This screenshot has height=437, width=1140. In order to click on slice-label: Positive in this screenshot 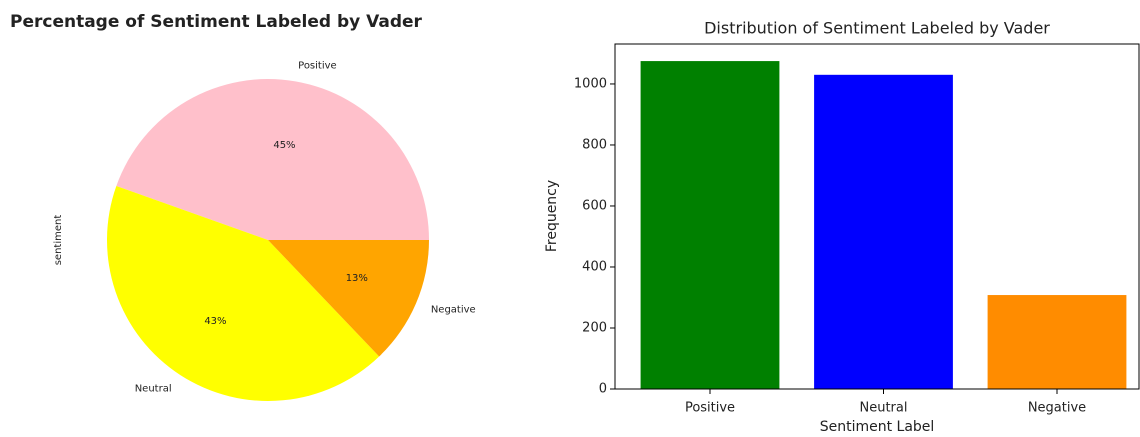, I will do `click(317, 65)`.